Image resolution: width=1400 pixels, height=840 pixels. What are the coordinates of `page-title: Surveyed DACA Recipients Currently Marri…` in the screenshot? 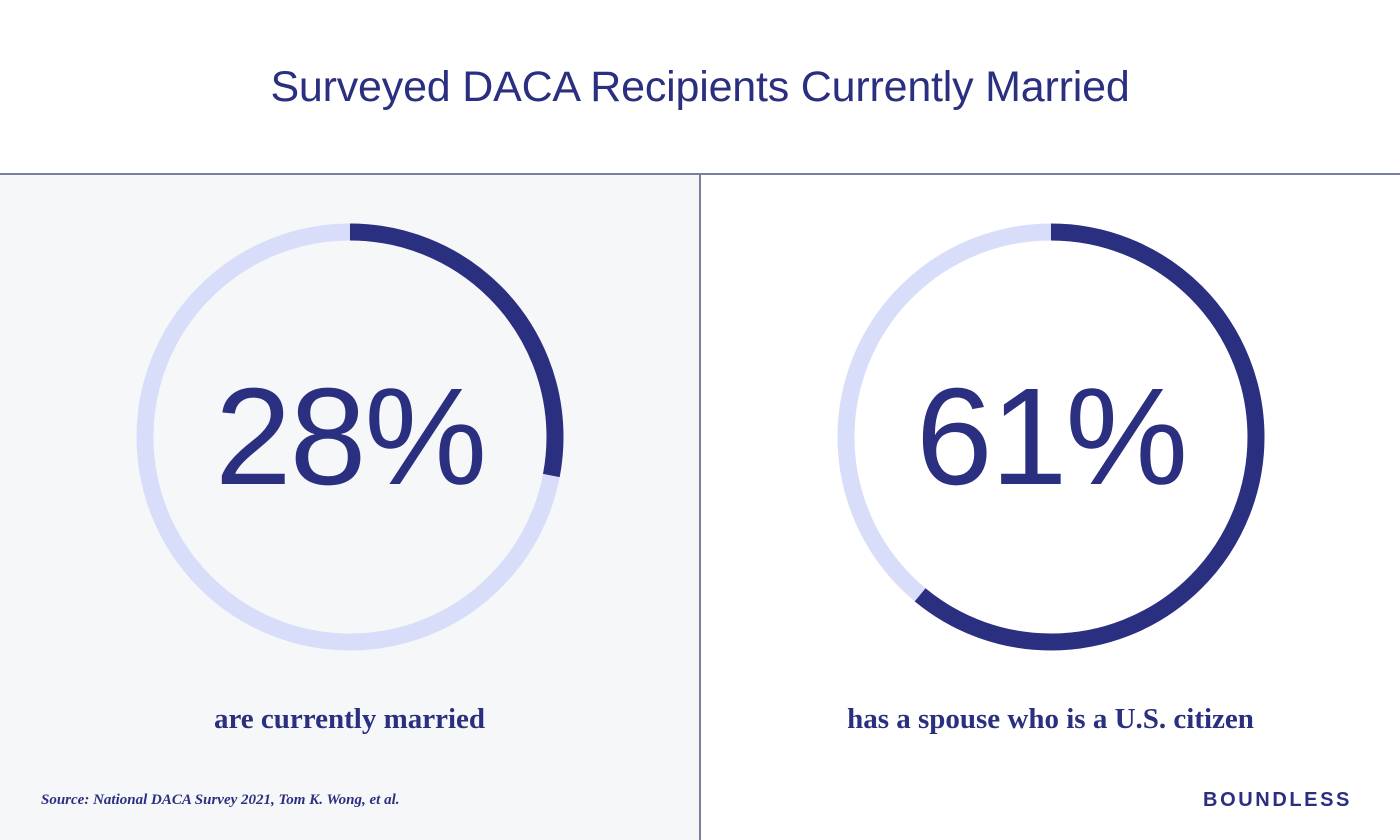 It's located at (700, 86).